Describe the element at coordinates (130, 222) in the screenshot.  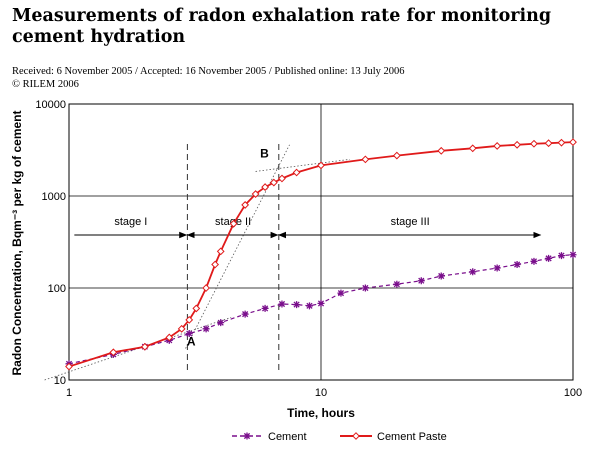
I see `stage-label: stage I` at that location.